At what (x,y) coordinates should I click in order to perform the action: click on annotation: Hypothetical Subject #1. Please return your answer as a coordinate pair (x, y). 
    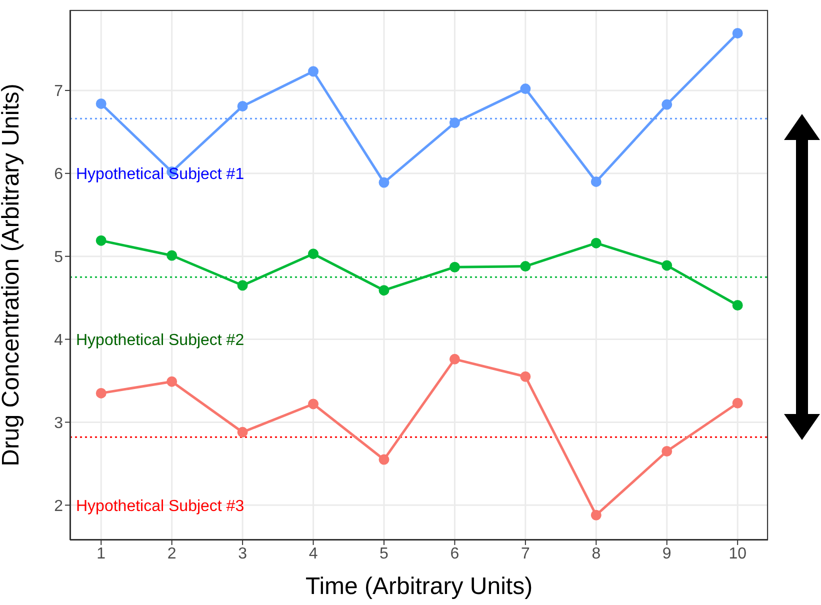
    Looking at the image, I should click on (160, 175).